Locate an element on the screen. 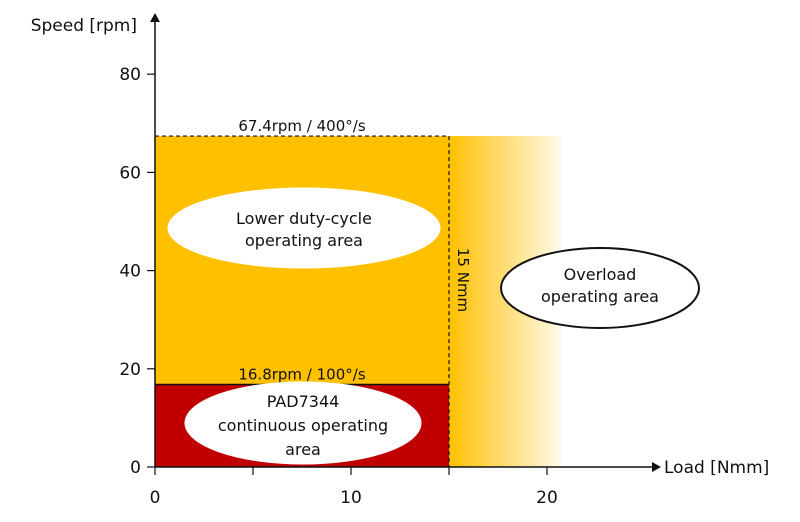  x-tick-label: 10 is located at coordinates (351, 498).